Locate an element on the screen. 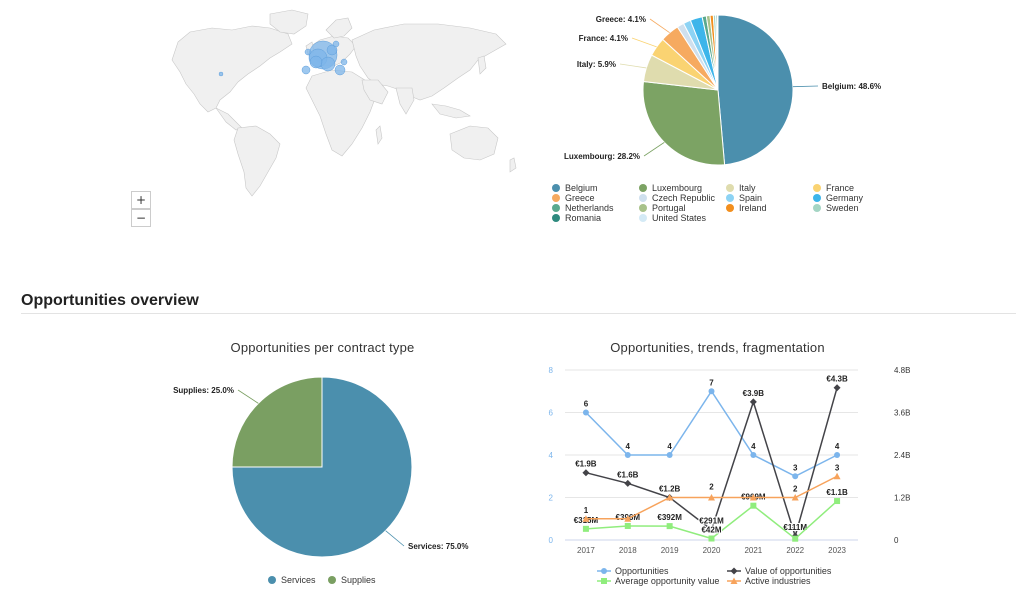 This screenshot has width=1024, height=601. legend-item-germany: Germany is located at coordinates (838, 198).